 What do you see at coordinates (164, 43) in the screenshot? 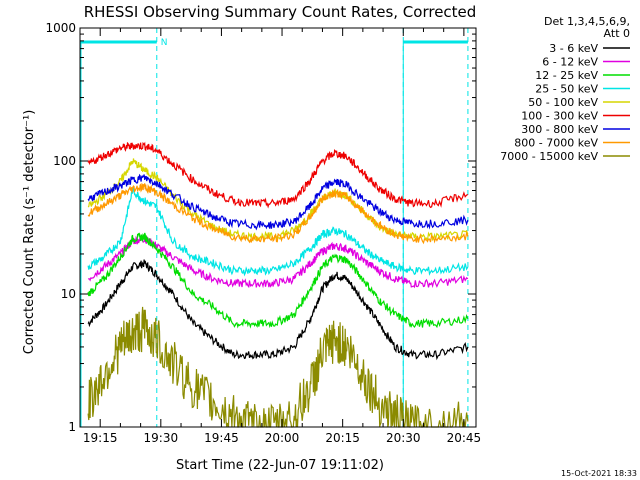
I see `night-flag-label: N` at bounding box center [164, 43].